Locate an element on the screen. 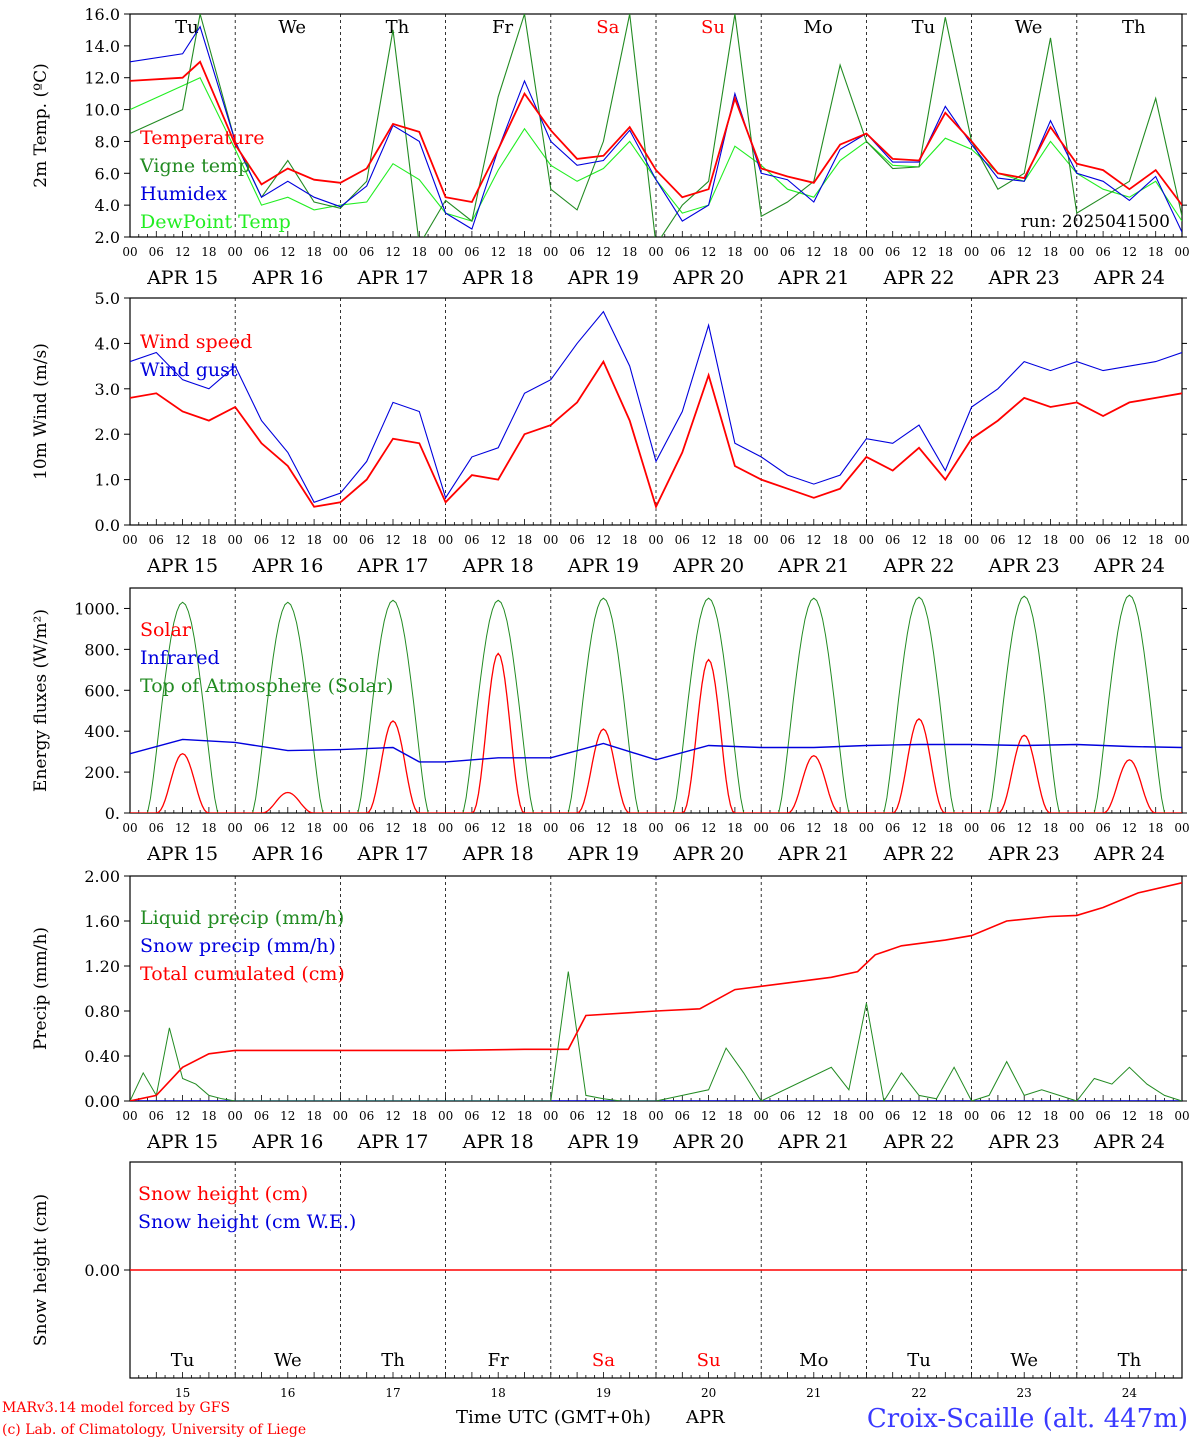 The image size is (1194, 1440). series-line-infrared is located at coordinates (656, 750).